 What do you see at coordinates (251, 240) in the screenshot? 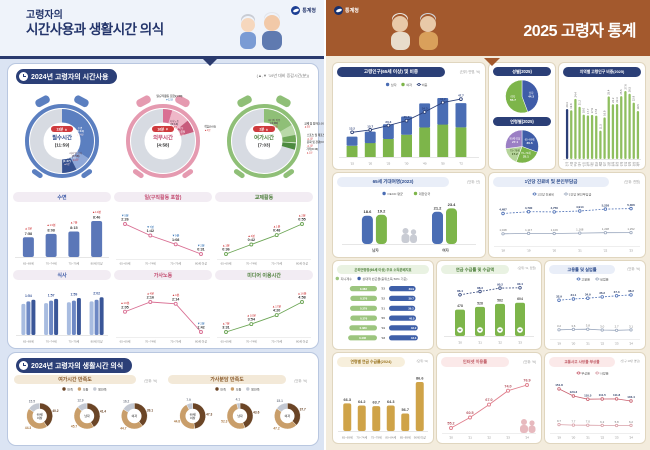
I see `svg-text: 0:42` at bounding box center [251, 240].